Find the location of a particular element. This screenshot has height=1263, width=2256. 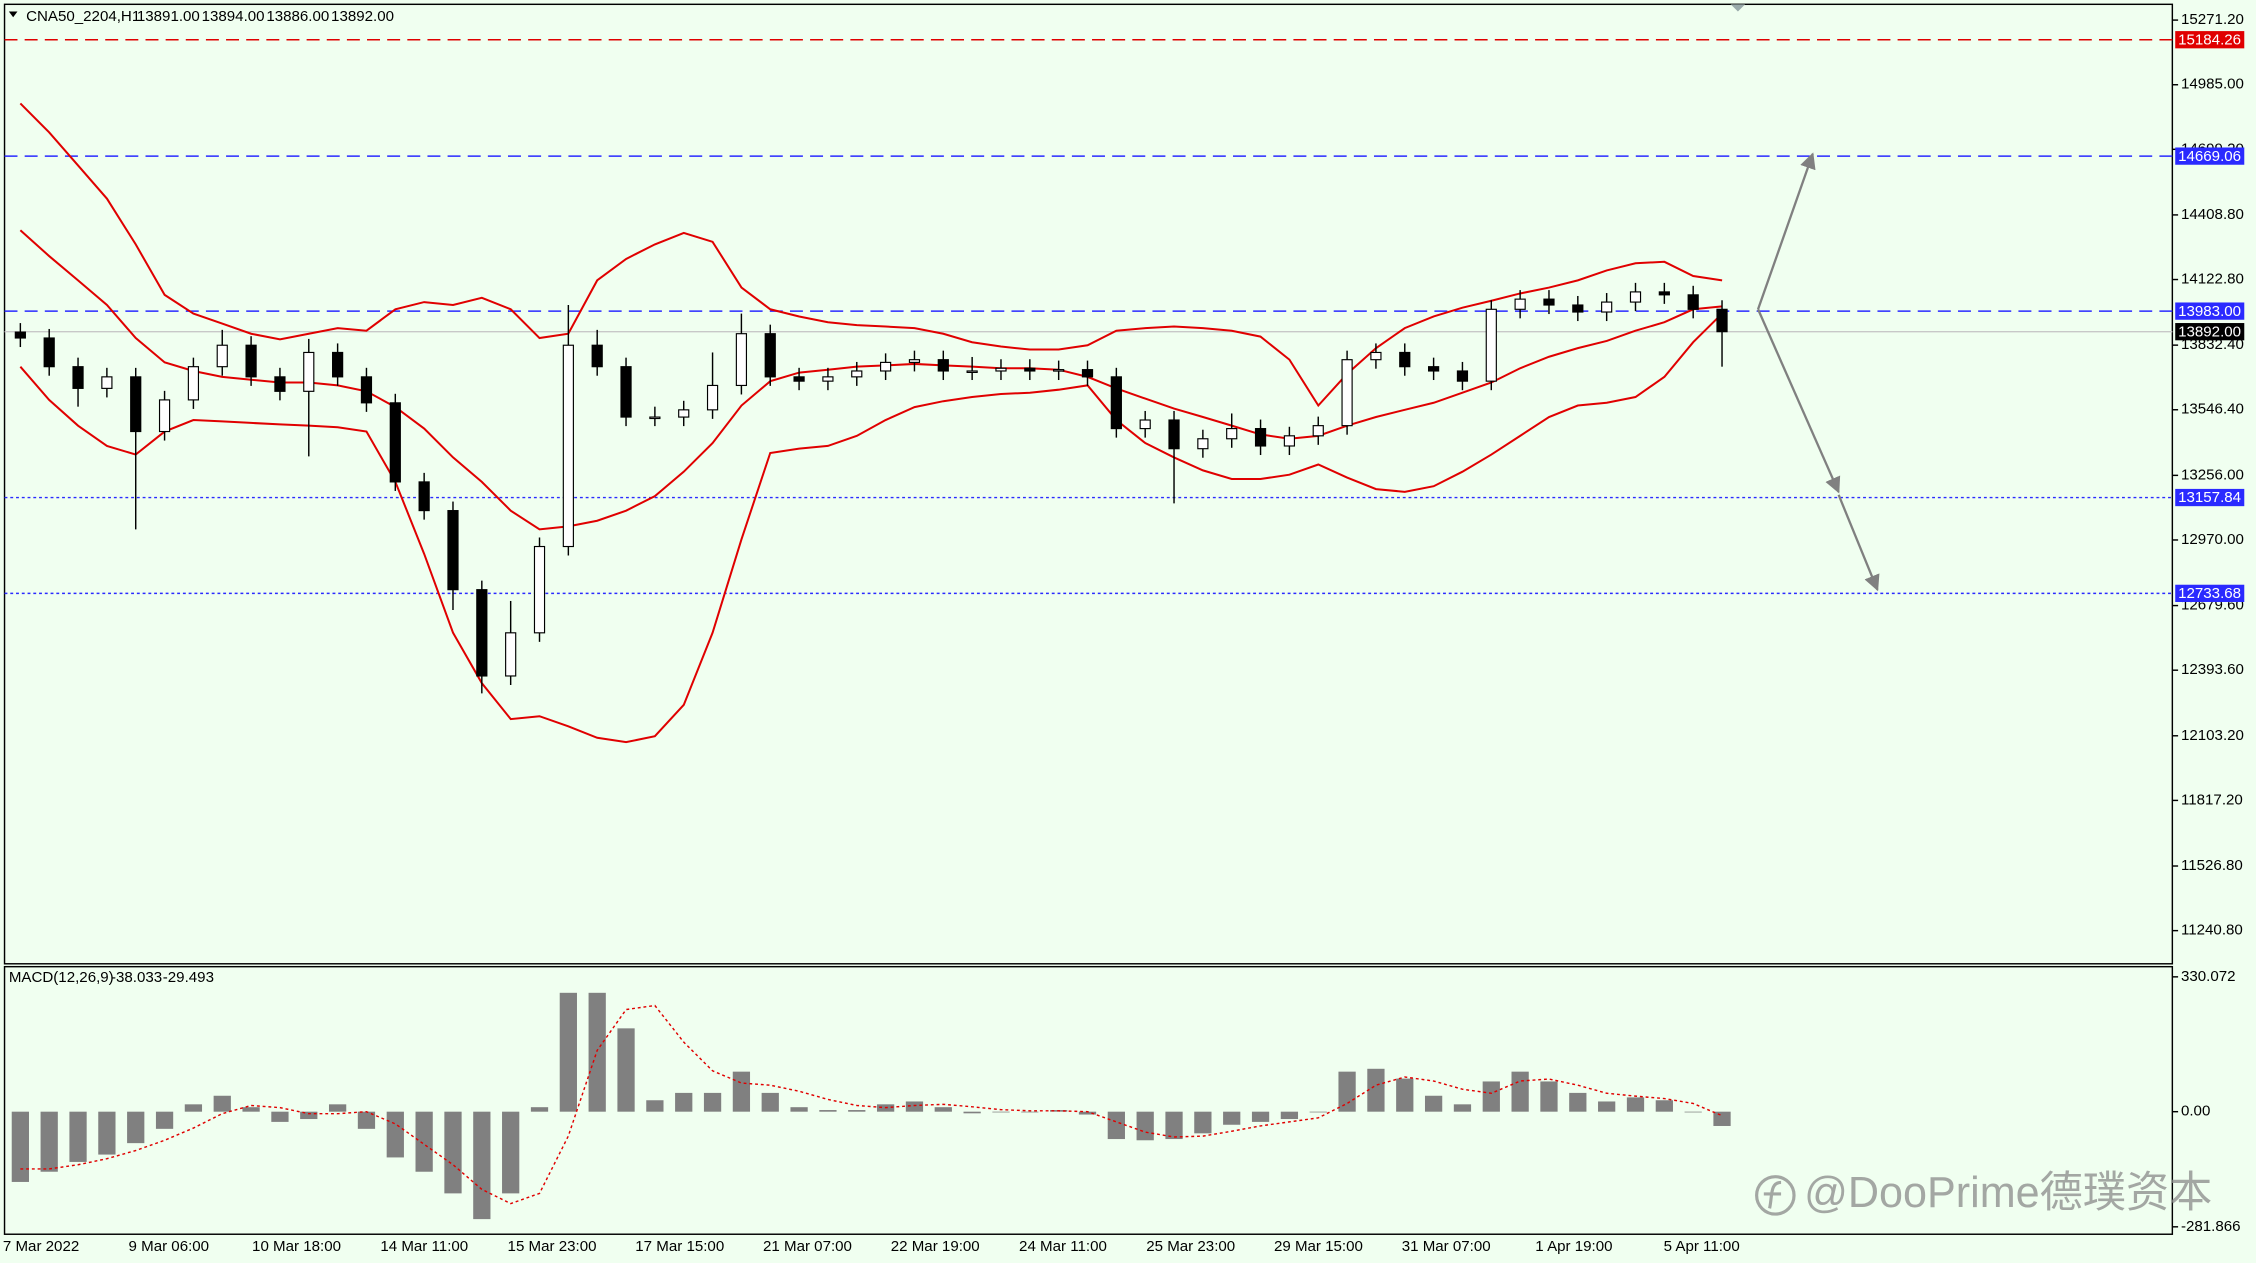

x-tick-label: 17 Mar 15:00 is located at coordinates (679, 1246).